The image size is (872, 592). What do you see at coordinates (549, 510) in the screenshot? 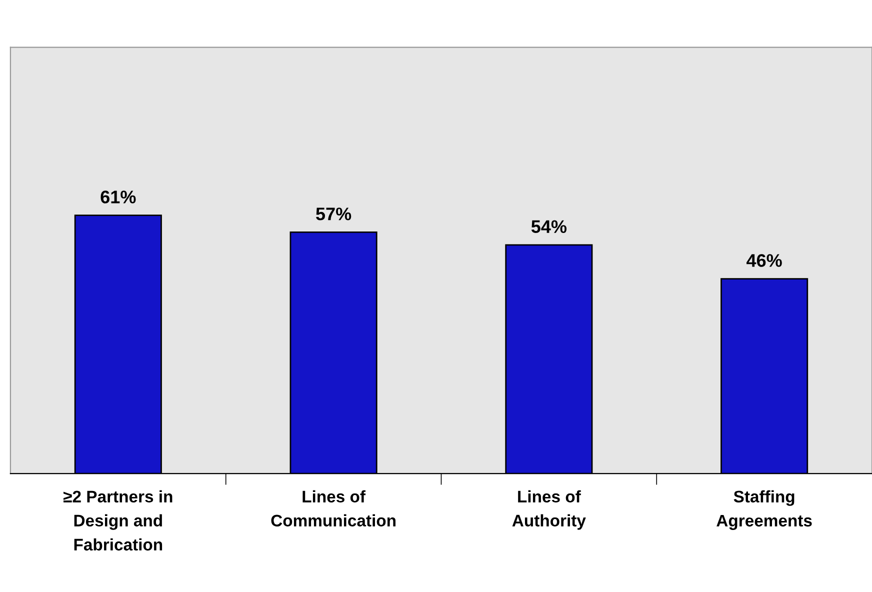
I see `x-tick-label: Lines of Authority` at bounding box center [549, 510].